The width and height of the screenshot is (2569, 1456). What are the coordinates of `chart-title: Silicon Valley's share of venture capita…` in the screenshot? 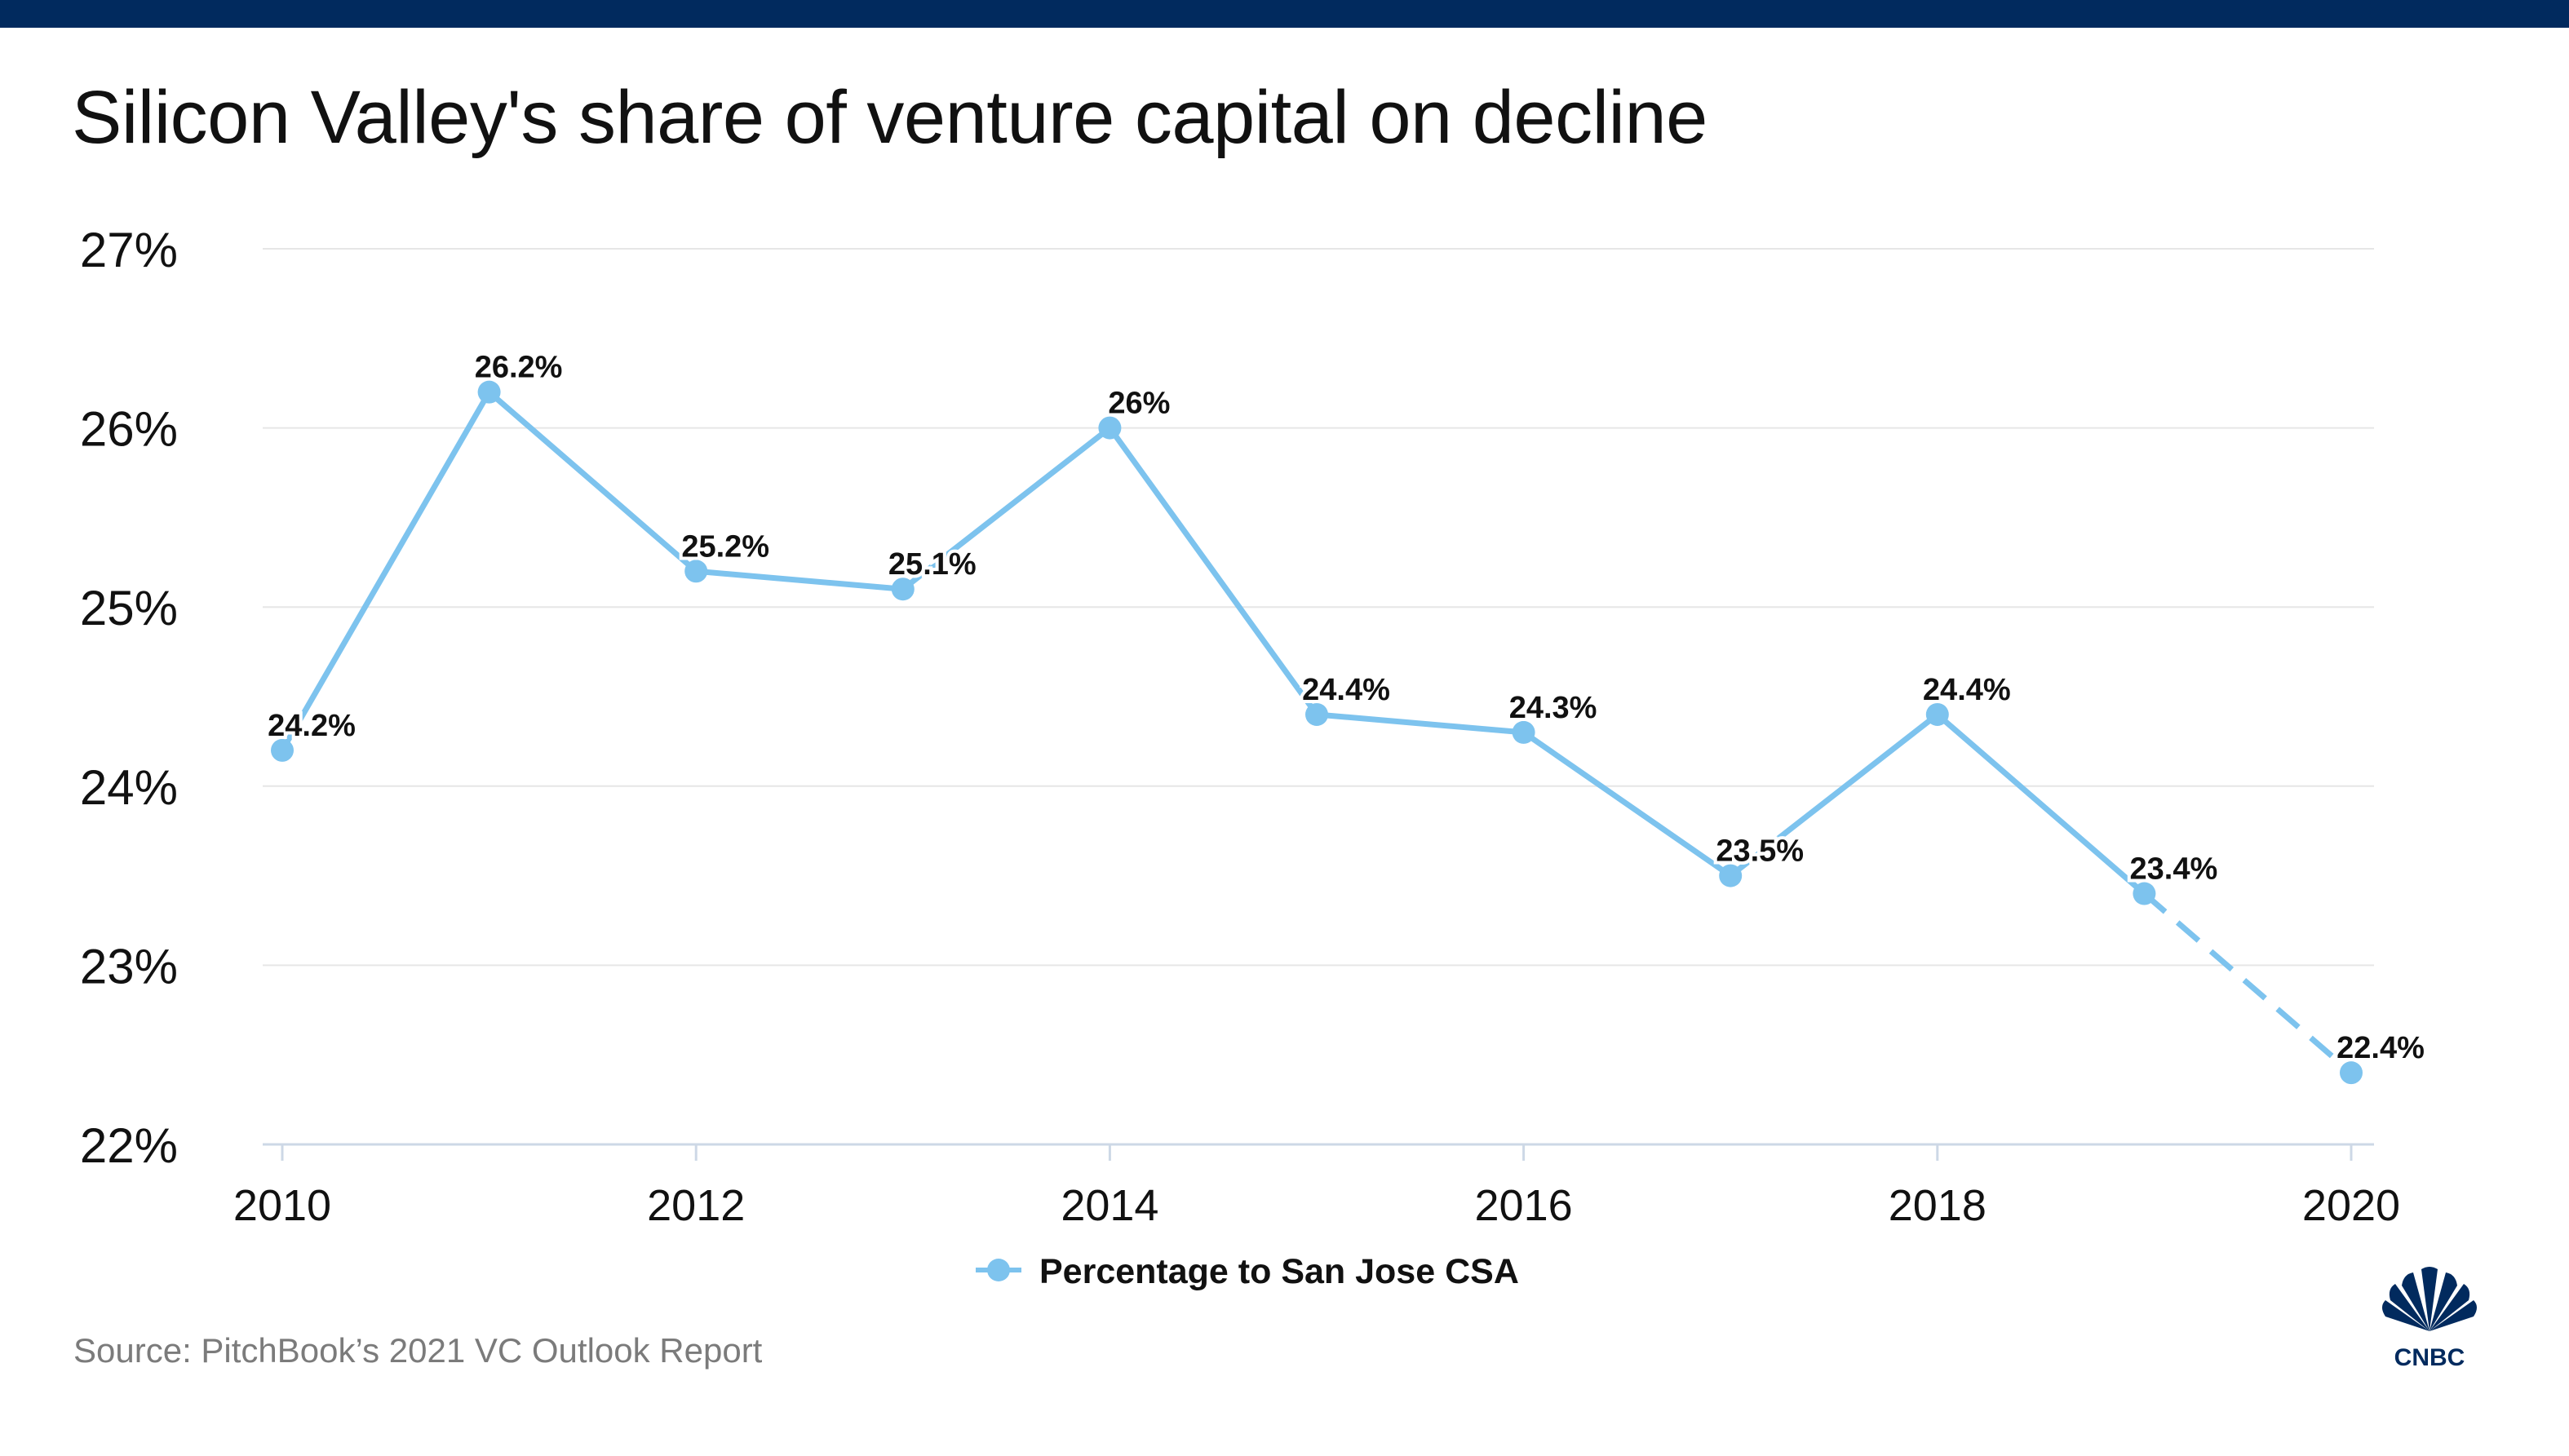 It's located at (890, 117).